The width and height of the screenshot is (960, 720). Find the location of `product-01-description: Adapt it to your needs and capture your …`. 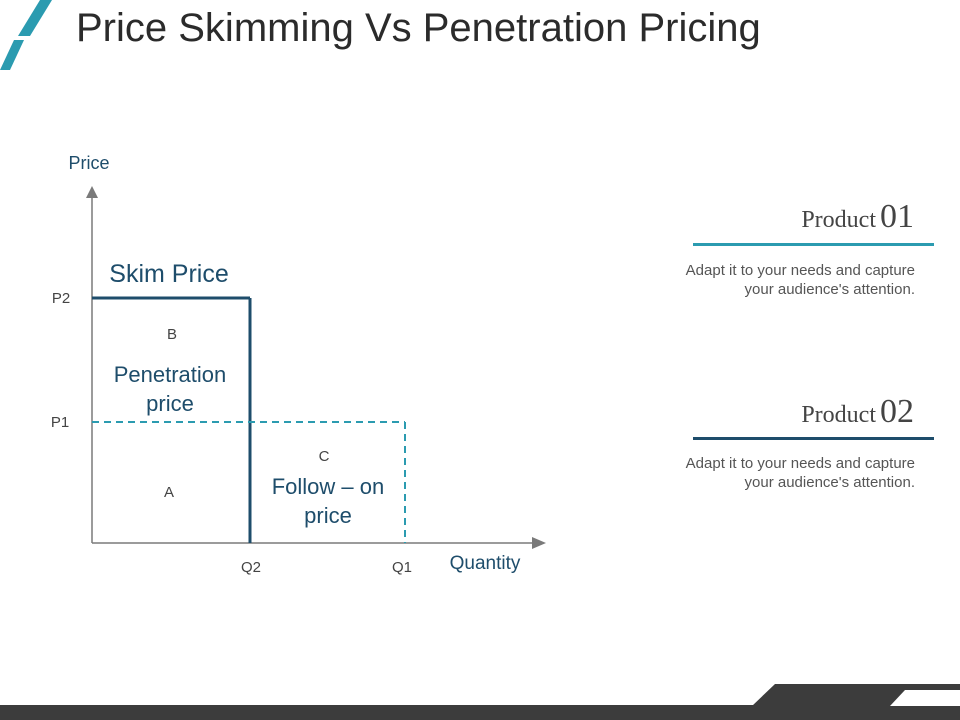

product-01-description: Adapt it to your needs and capture your … is located at coordinates (800, 280).